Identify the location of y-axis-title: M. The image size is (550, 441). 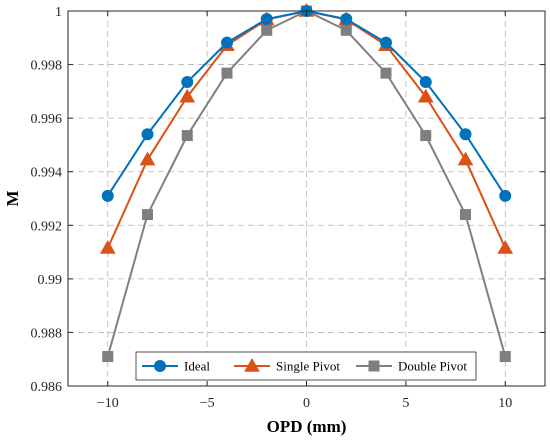
(12, 198).